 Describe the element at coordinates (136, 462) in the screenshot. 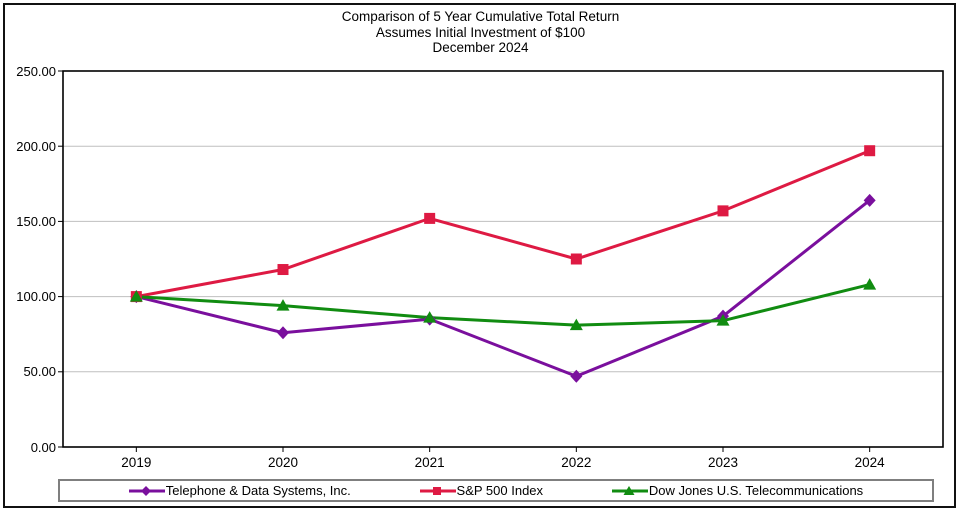

I see `x-tick-label: 2019` at that location.